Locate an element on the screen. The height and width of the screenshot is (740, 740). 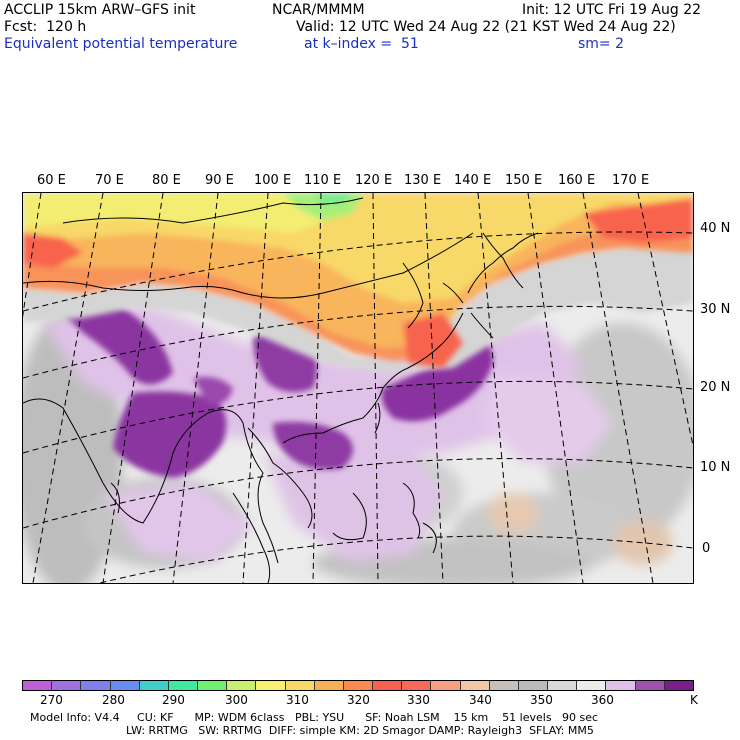
lon-label-90e: 90 E is located at coordinates (219, 180).